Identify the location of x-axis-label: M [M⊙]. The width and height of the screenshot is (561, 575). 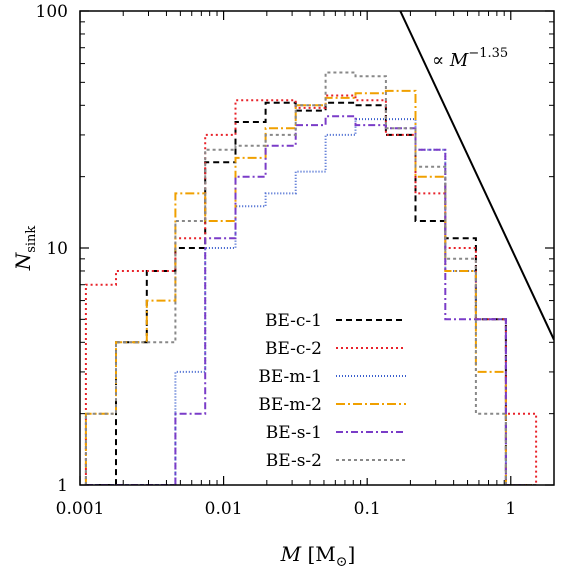
(318, 556).